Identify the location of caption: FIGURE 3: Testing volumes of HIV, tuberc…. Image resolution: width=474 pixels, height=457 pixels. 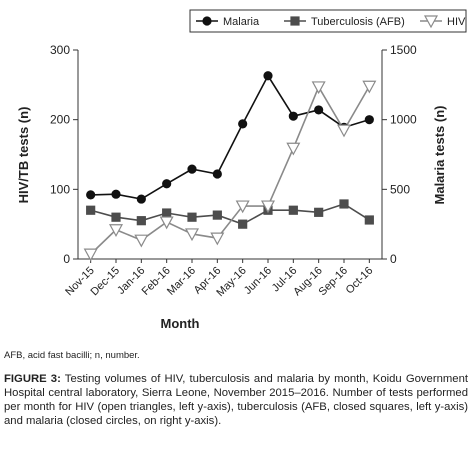
(236, 400).